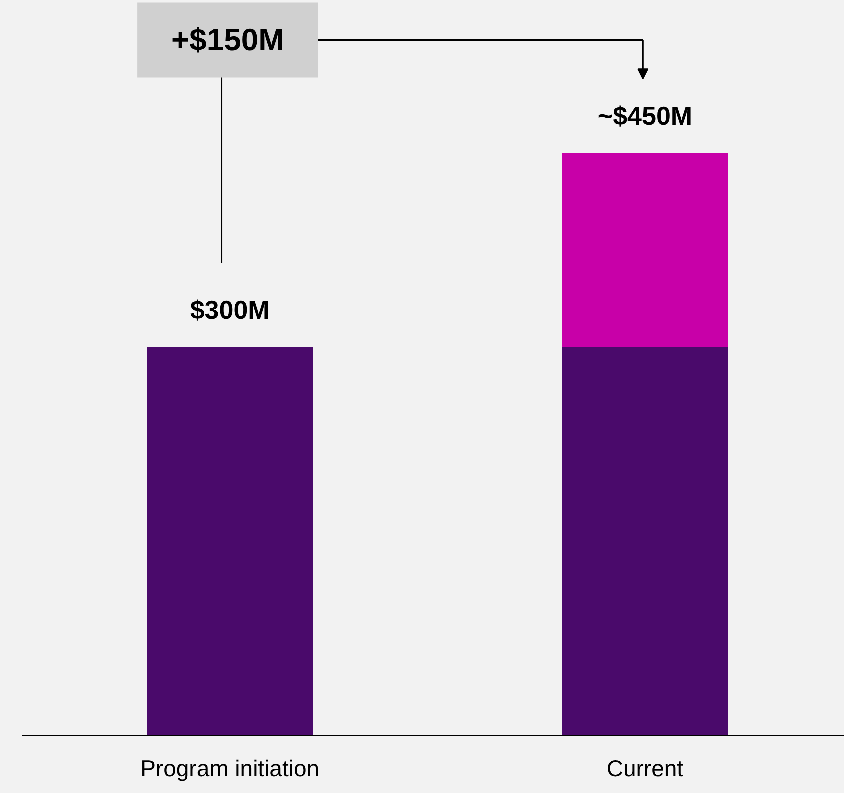 This screenshot has width=844, height=793. I want to click on annotation: ~$450M, so click(645, 116).